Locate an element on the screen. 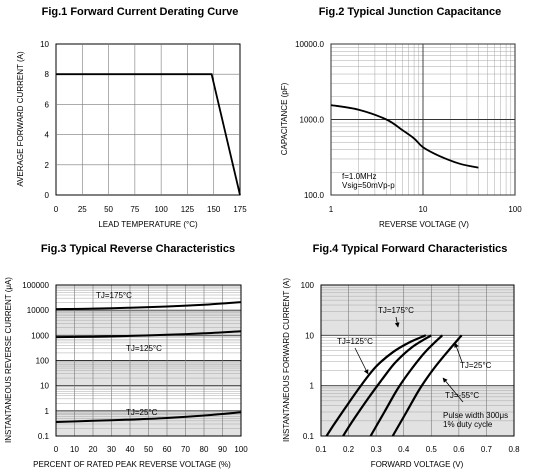 This screenshot has width=543, height=474. fig3-curve-label: TJ=175°C is located at coordinates (114, 295).